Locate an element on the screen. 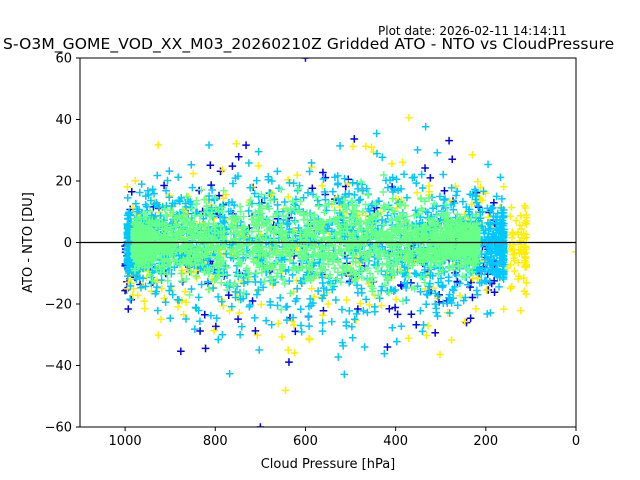 This screenshot has width=640, height=480. y-axis-label: ATO - NTO [DU] is located at coordinates (28, 242).